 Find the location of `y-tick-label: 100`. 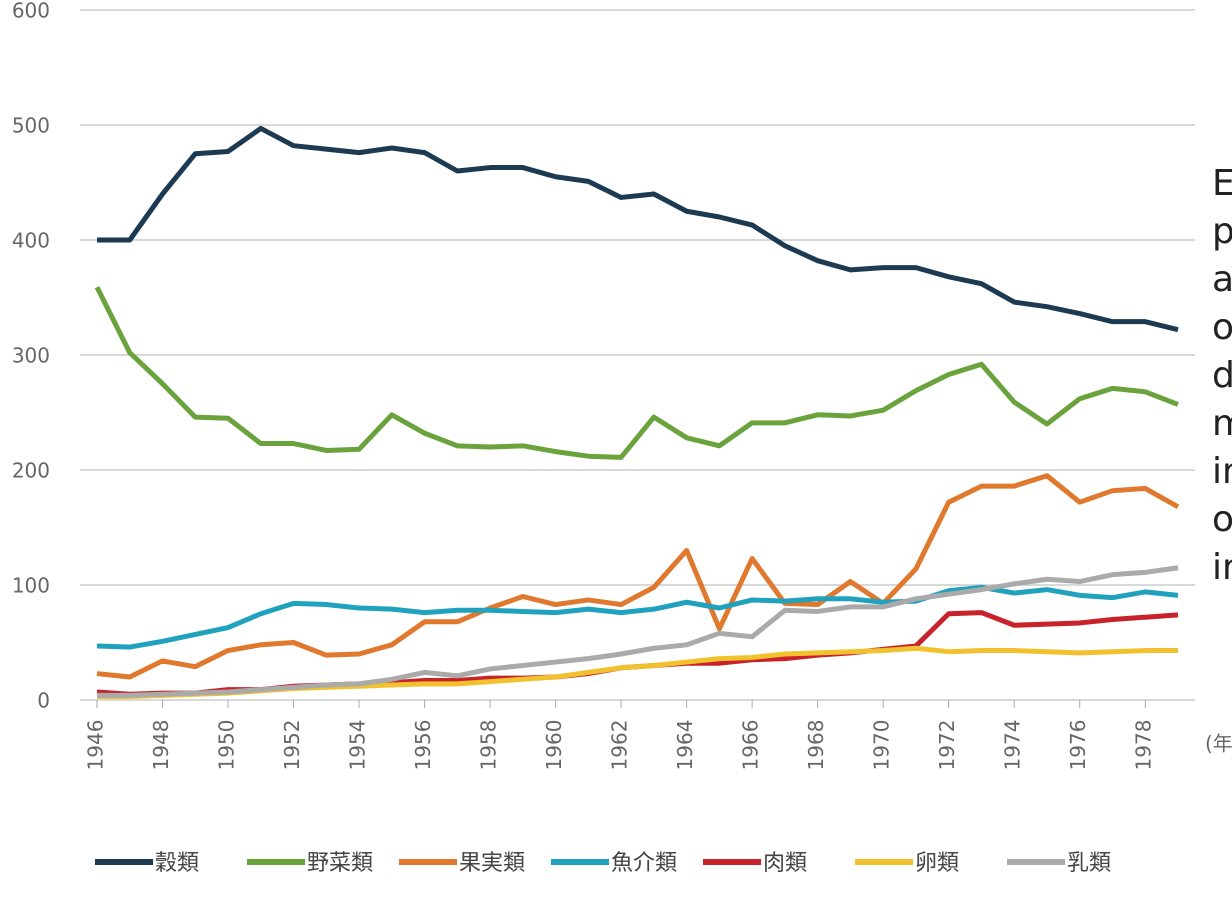

y-tick-label: 100 is located at coordinates (31, 586).